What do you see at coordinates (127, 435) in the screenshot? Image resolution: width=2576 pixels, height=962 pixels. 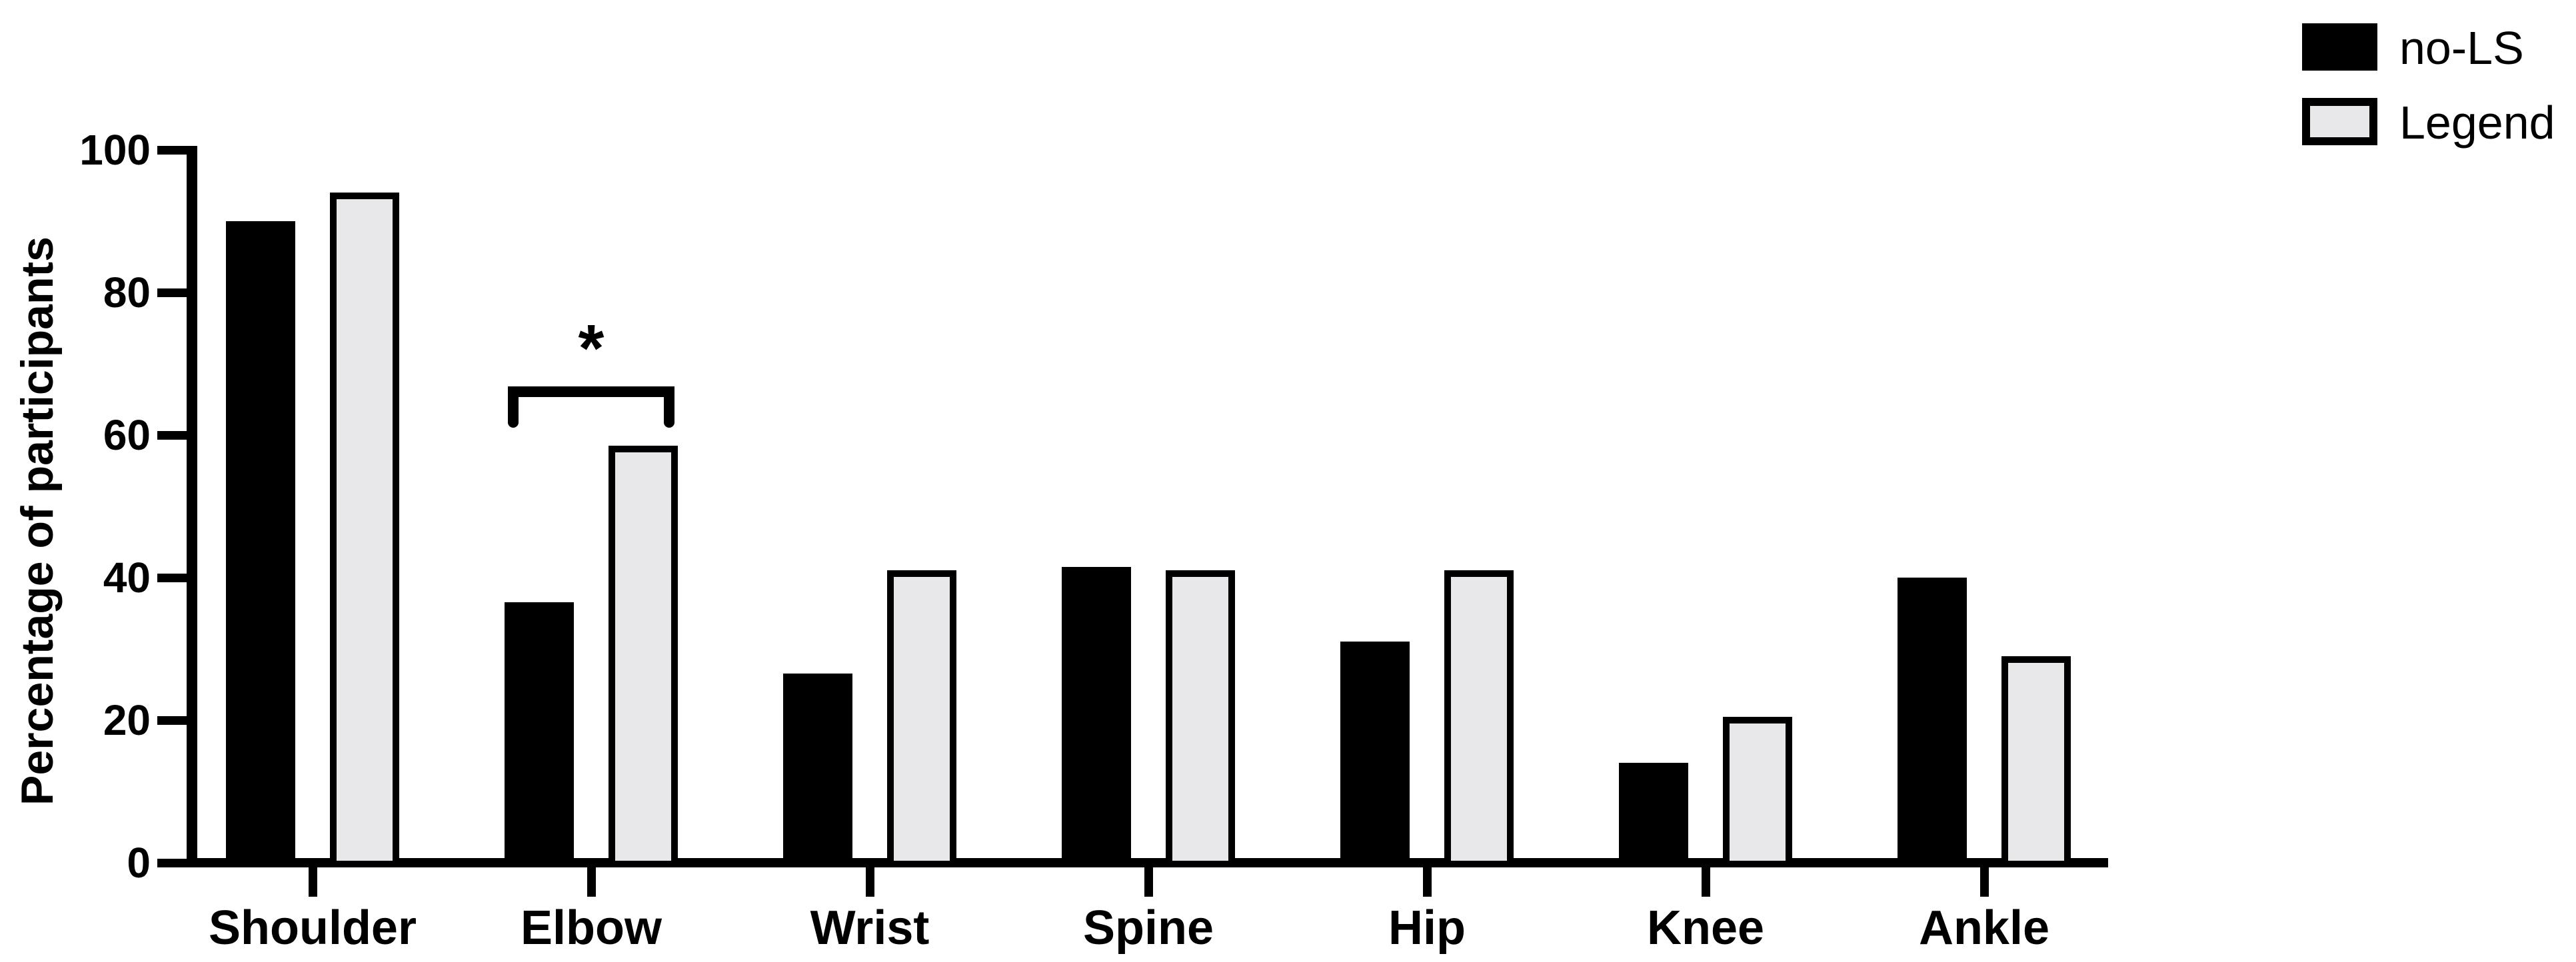 I see `y-tick-label-60: 60` at bounding box center [127, 435].